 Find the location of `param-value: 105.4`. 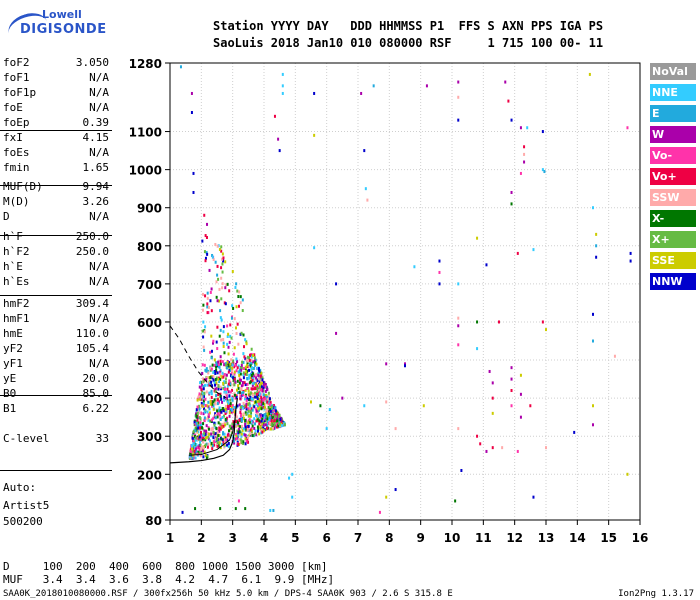

param-value: 105.4 is located at coordinates (92, 348).